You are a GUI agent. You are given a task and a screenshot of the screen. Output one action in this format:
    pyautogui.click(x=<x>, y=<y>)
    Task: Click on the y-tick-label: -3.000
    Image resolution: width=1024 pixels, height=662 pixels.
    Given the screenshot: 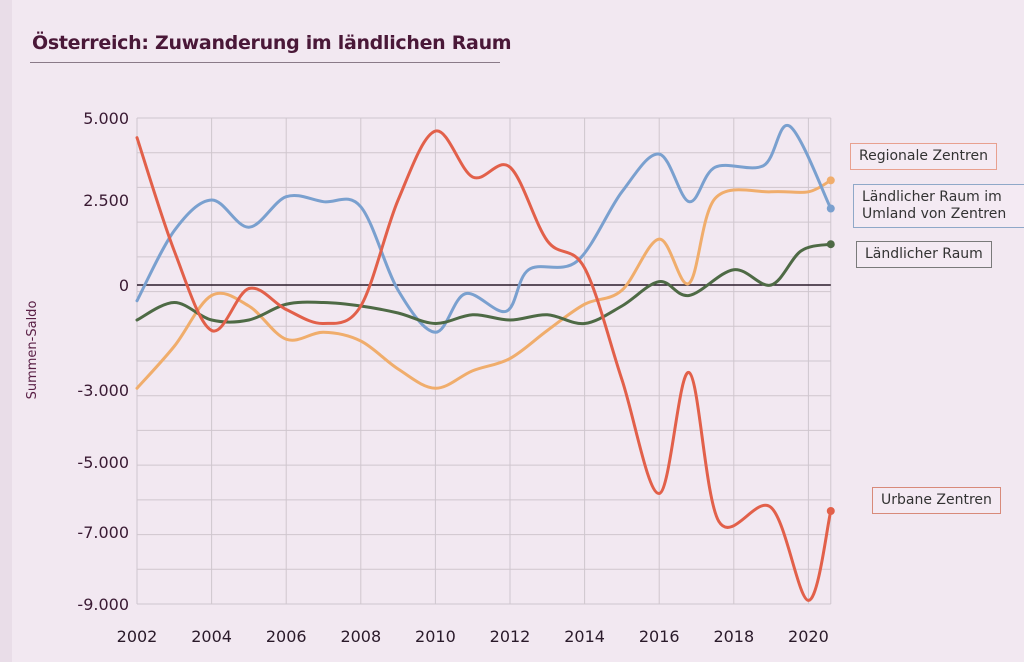 What is the action you would take?
    pyautogui.click(x=103, y=390)
    